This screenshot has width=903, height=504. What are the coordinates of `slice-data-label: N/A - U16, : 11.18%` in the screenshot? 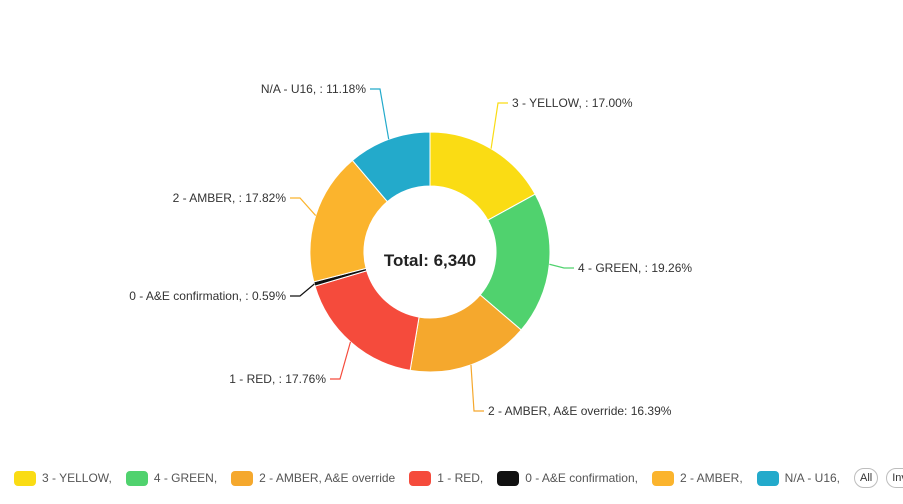 It's located at (313, 89).